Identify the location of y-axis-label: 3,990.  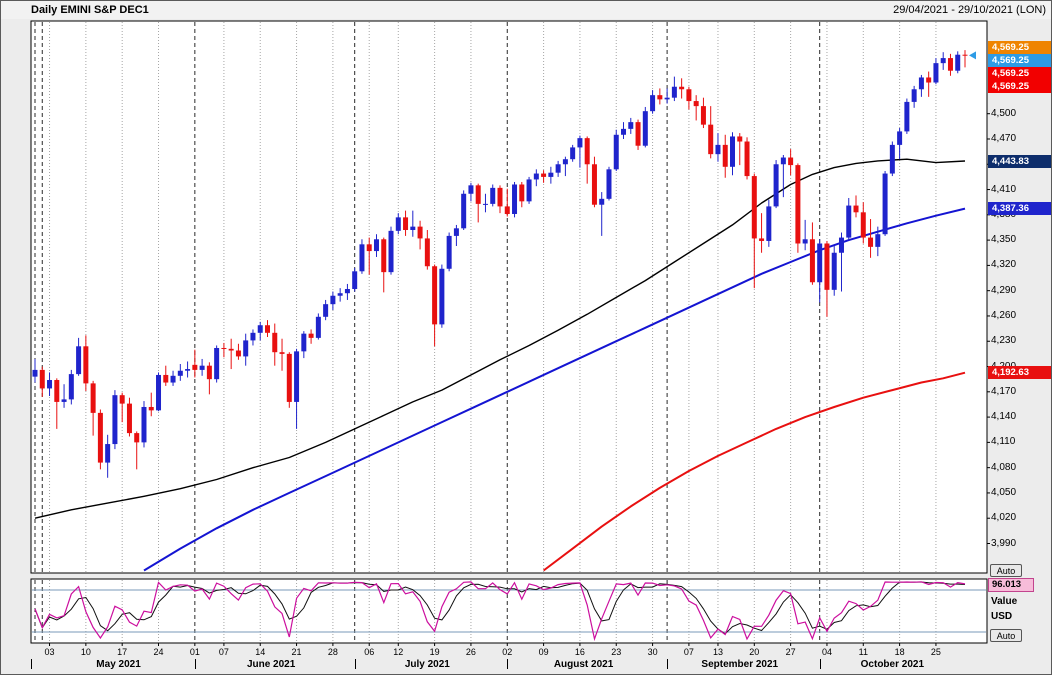
(1004, 543).